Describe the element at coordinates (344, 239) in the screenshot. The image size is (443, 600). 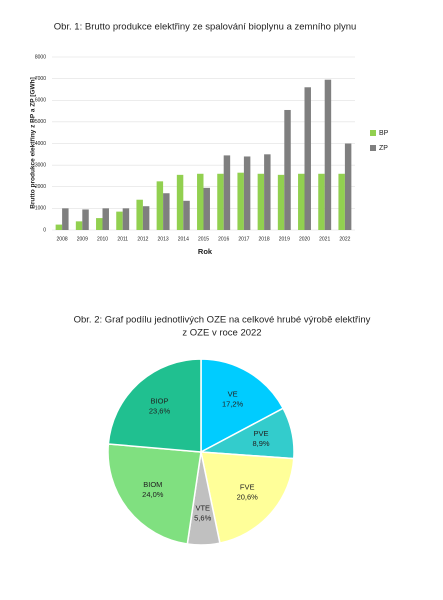
I see `x-tick-label: 2022` at that location.